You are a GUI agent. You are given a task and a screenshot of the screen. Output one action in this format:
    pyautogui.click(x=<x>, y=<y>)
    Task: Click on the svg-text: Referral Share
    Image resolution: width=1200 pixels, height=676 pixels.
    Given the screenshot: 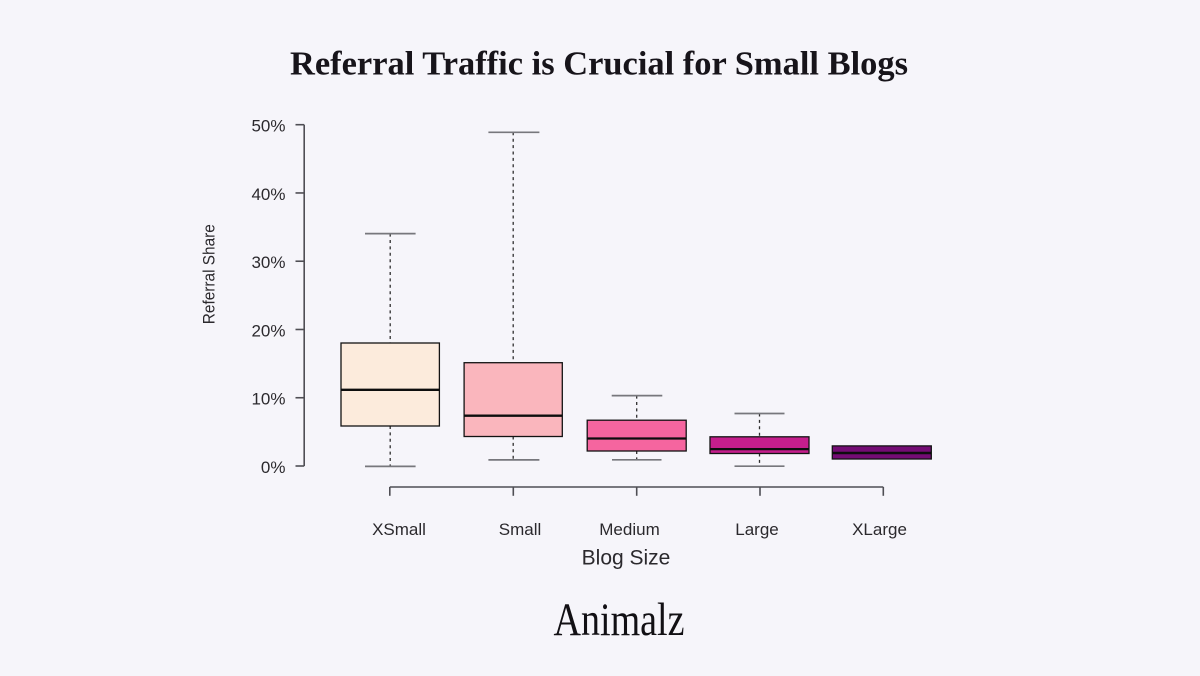 What is the action you would take?
    pyautogui.click(x=210, y=274)
    